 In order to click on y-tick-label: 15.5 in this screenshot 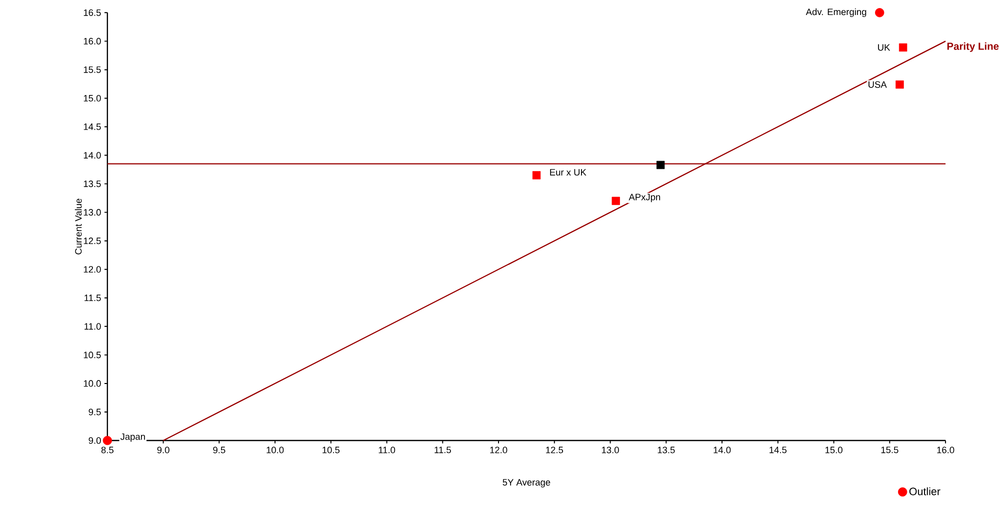, I will do `click(92, 70)`.